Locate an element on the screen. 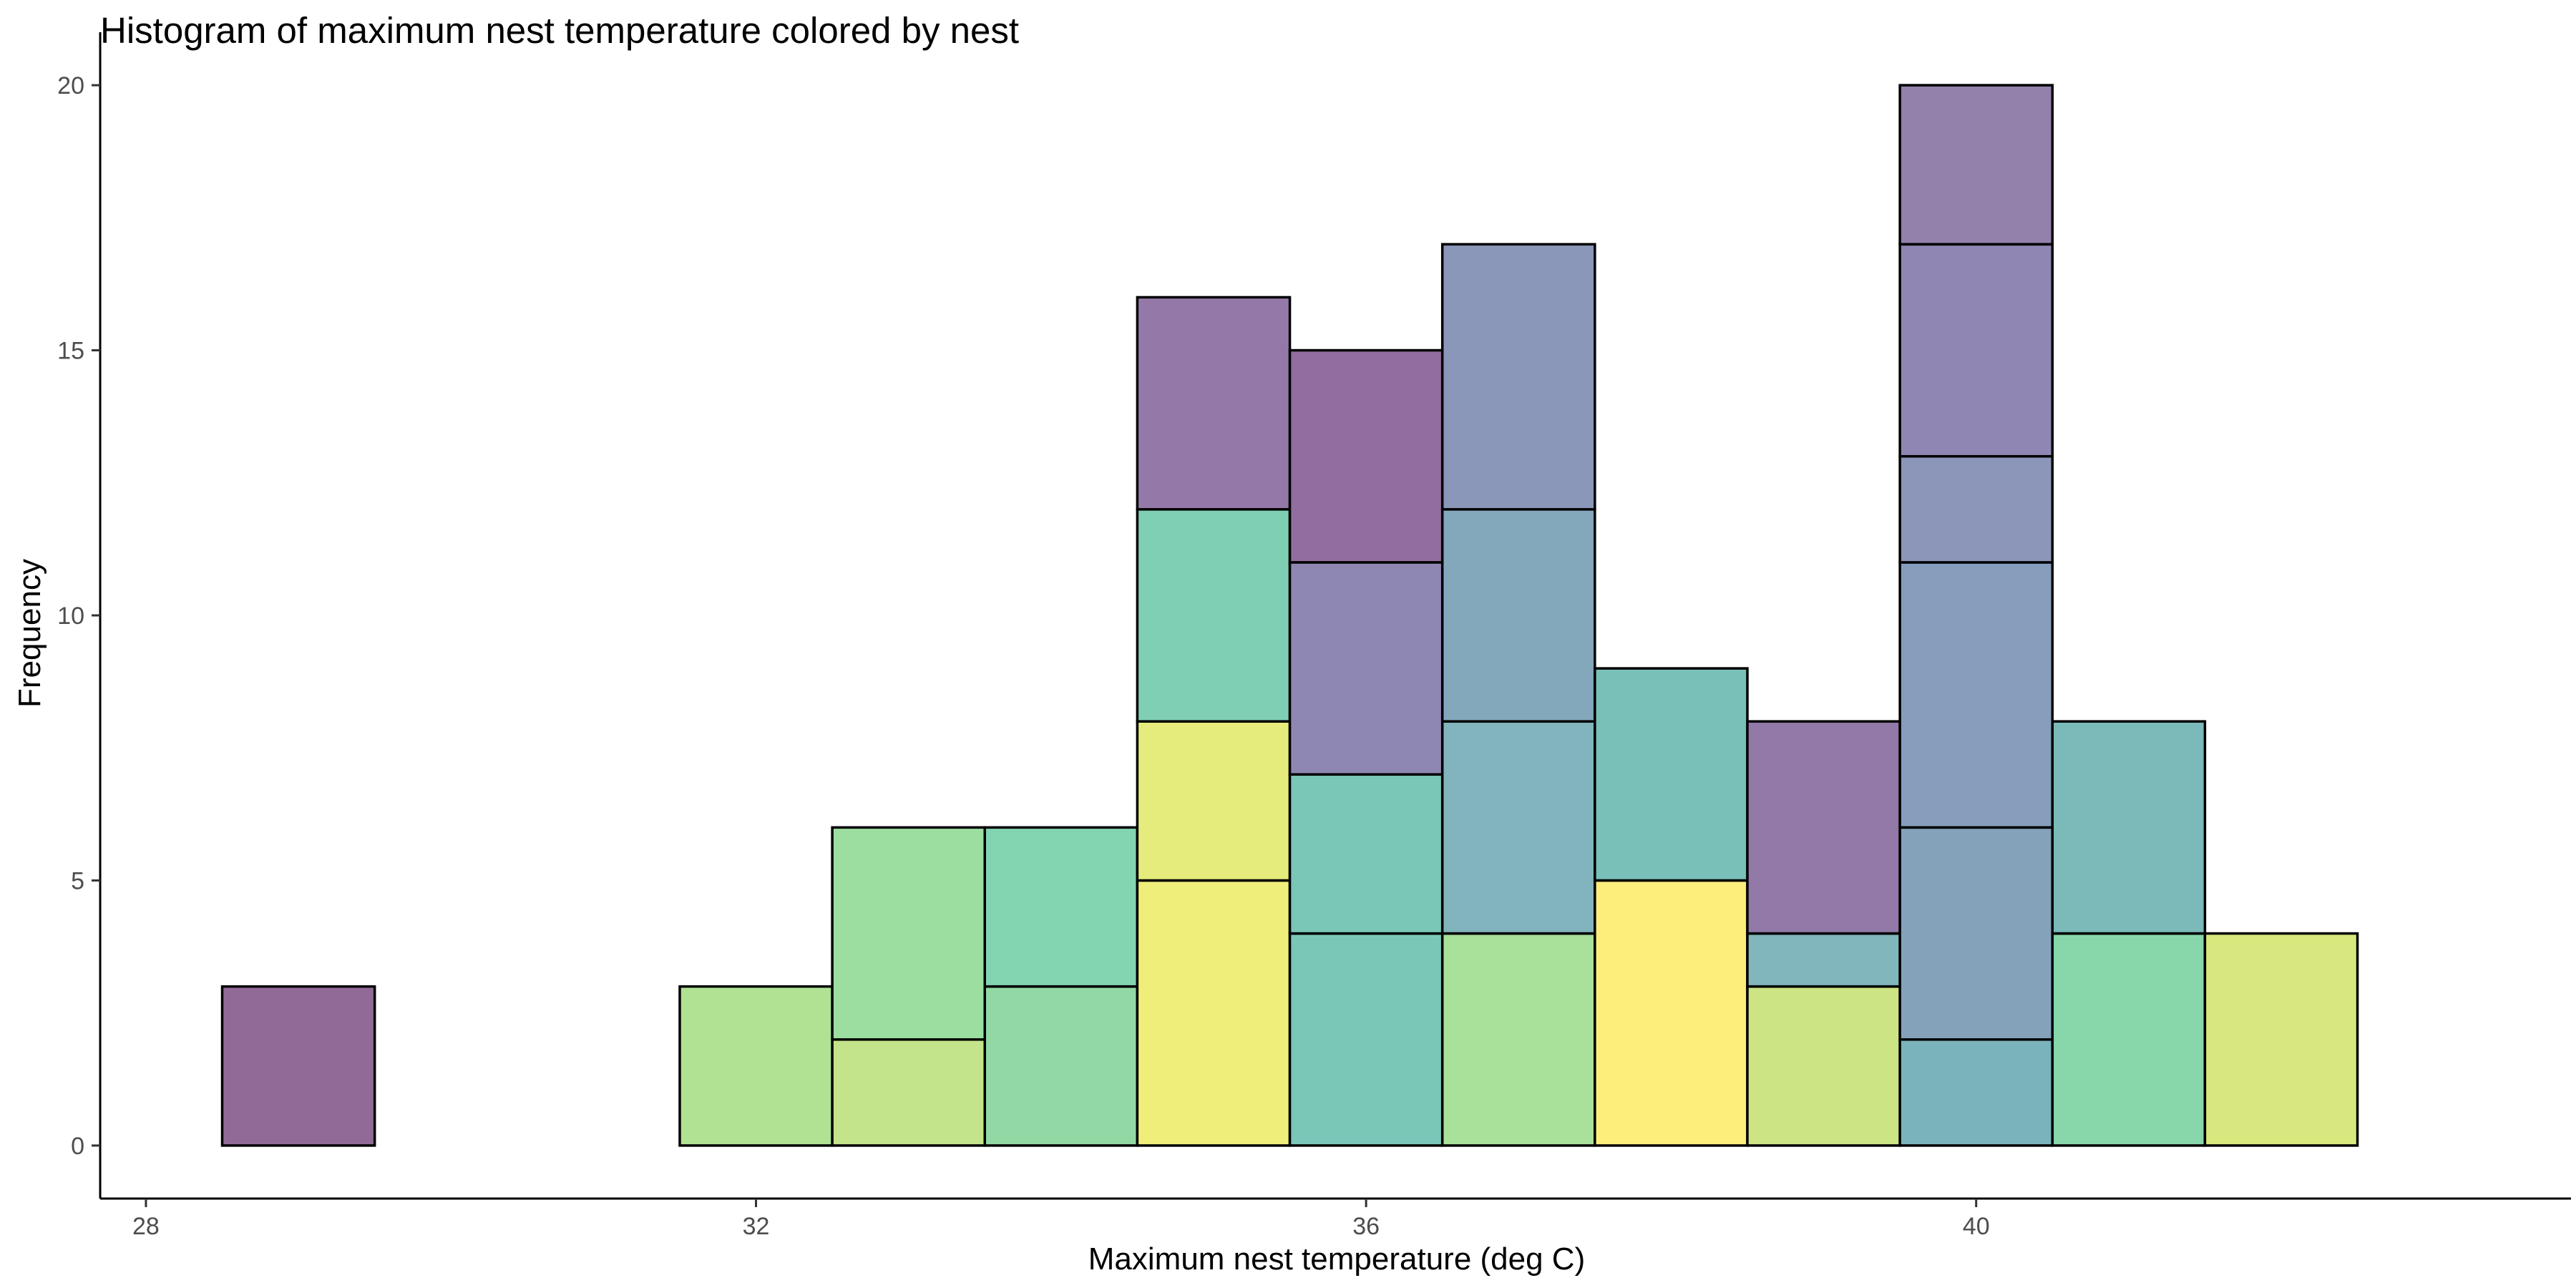 The height and width of the screenshot is (1288, 2576). x-tick-label-28: 28 is located at coordinates (146, 1226).